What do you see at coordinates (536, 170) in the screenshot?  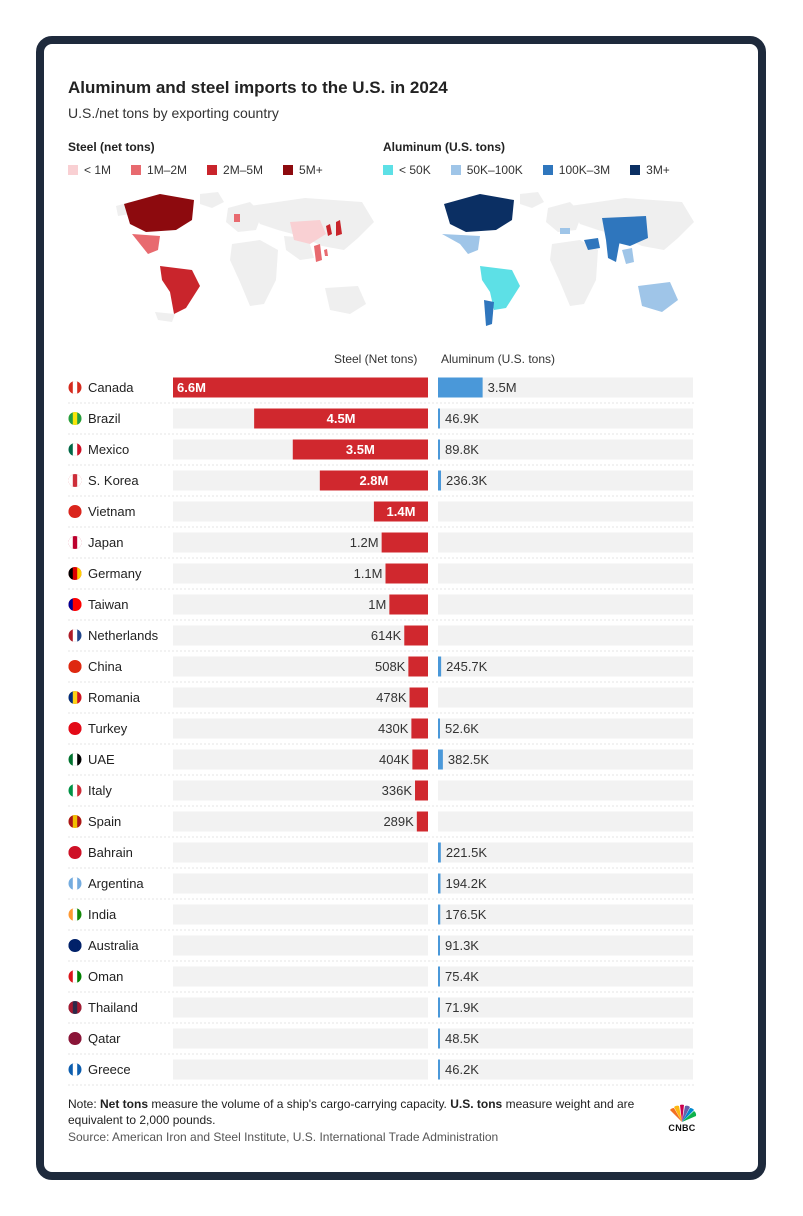 I see `aluminum-legend: < 50K 50K–100K 100K–3M 3M+` at bounding box center [536, 170].